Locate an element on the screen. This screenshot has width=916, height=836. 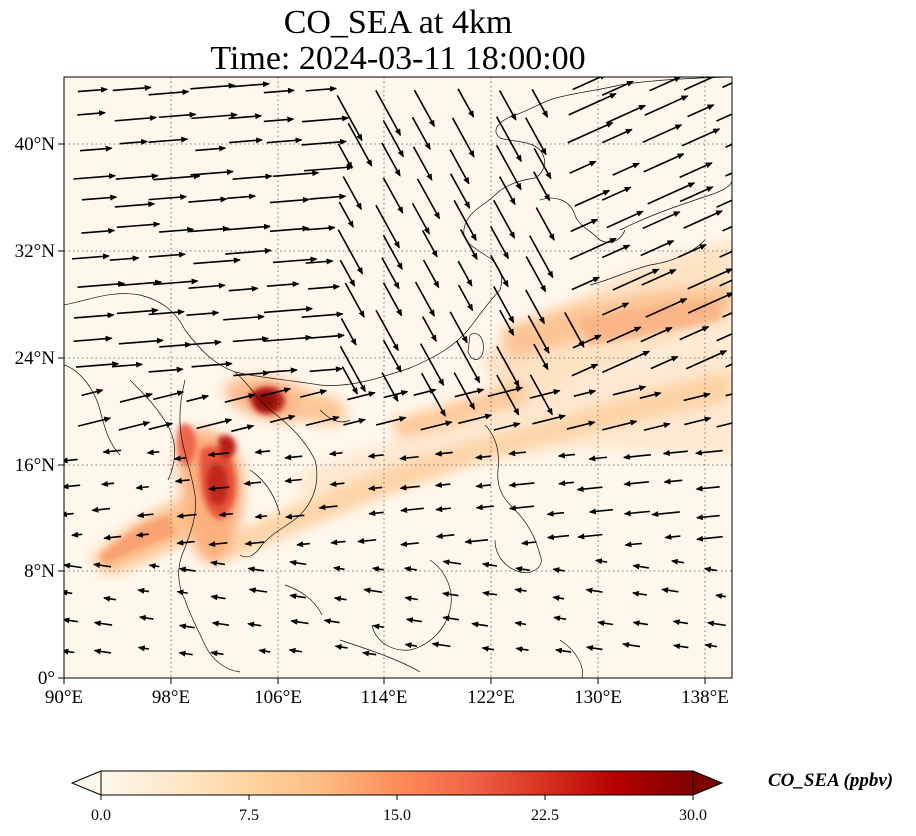
colorbar-tick-label: 0.0 is located at coordinates (101, 815).